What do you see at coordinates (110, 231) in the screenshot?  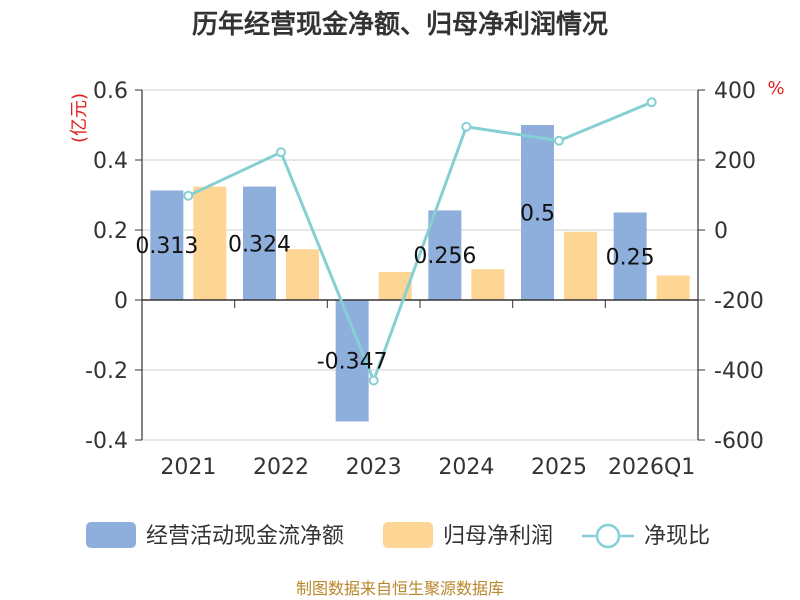 I see `left-tick-label: 0.2` at bounding box center [110, 231].